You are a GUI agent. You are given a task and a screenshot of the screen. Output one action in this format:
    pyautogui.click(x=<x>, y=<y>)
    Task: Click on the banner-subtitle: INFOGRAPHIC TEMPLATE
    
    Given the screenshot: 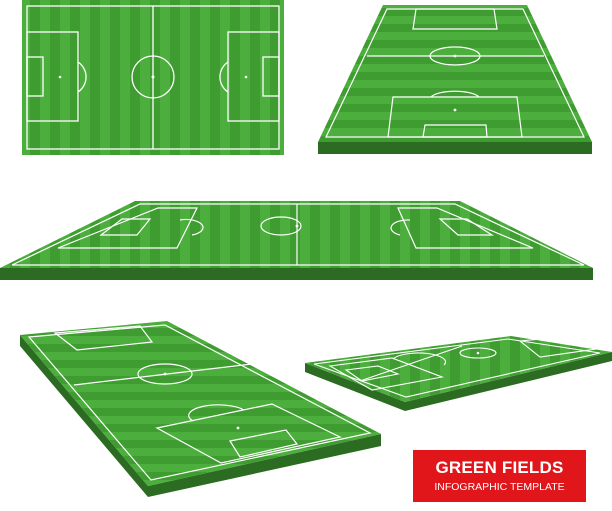 What is the action you would take?
    pyautogui.click(x=499, y=487)
    